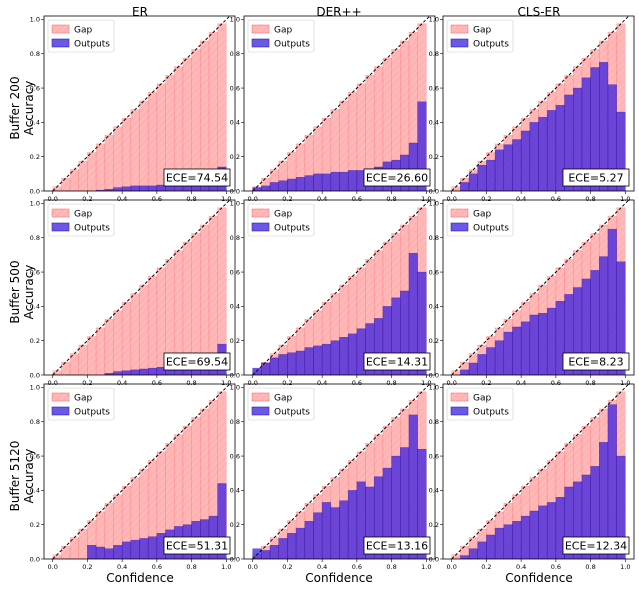  I want to click on x-tick-label-derpppp-buffer-5120-3: 0.6, so click(357, 567).